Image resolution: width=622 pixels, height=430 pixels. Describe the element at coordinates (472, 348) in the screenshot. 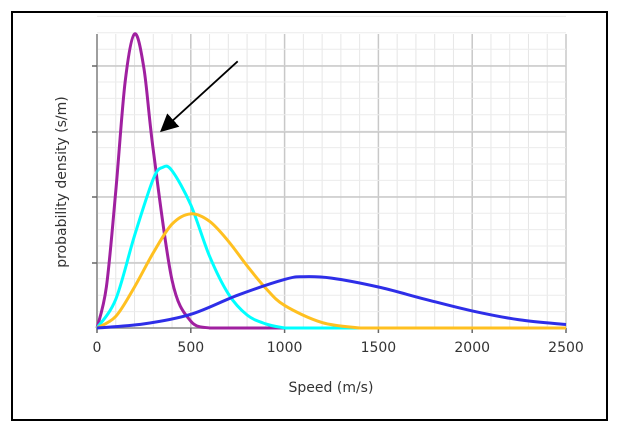

I see `x-tick-label: 2000` at that location.